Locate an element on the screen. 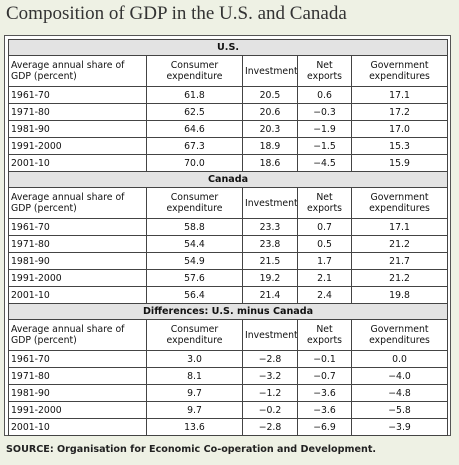  value-cell: 70.0 is located at coordinates (194, 163).